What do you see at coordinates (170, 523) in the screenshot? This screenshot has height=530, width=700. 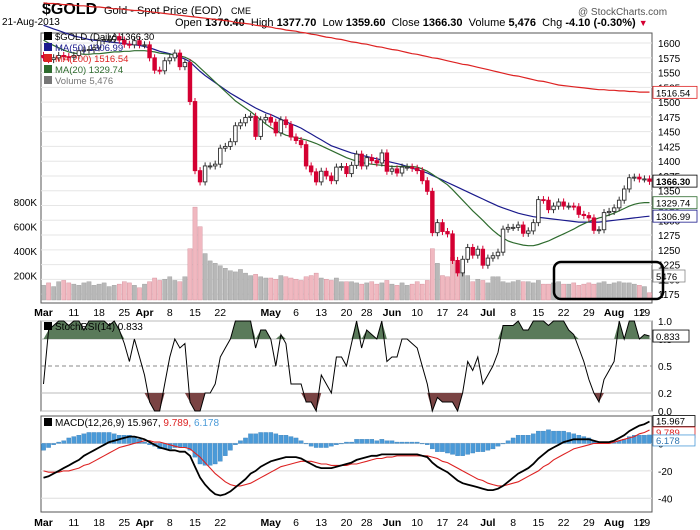 I see `x-tick-label: 8` at bounding box center [170, 523].